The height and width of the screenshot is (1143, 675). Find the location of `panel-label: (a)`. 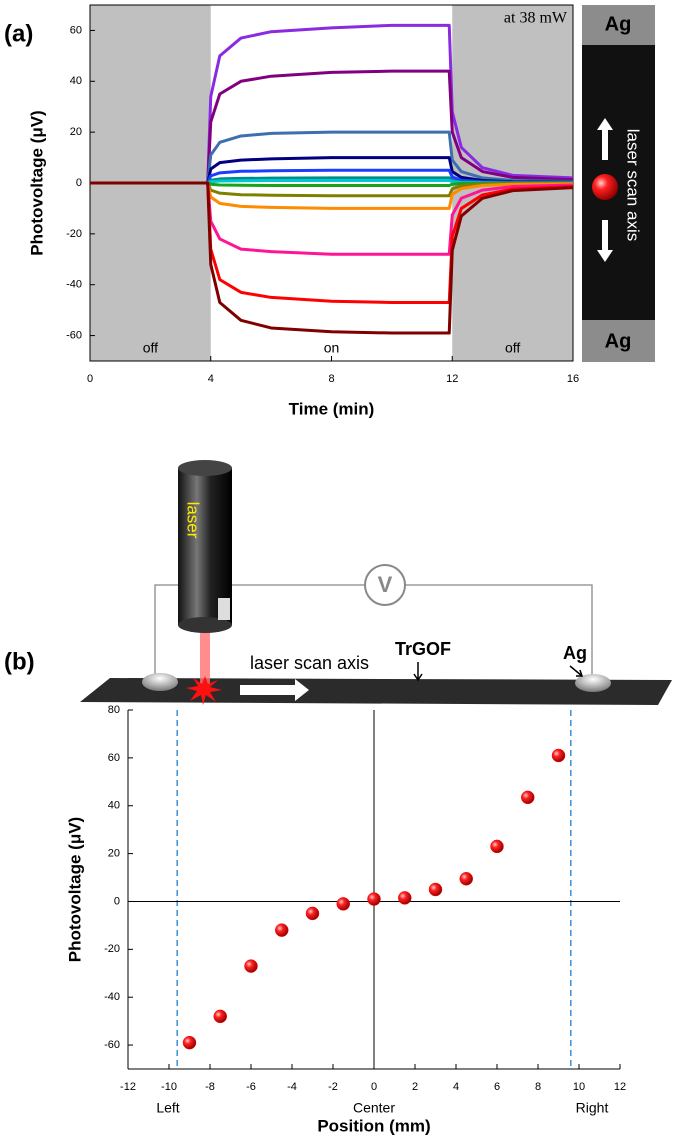

panel-label: (a) is located at coordinates (18, 33).